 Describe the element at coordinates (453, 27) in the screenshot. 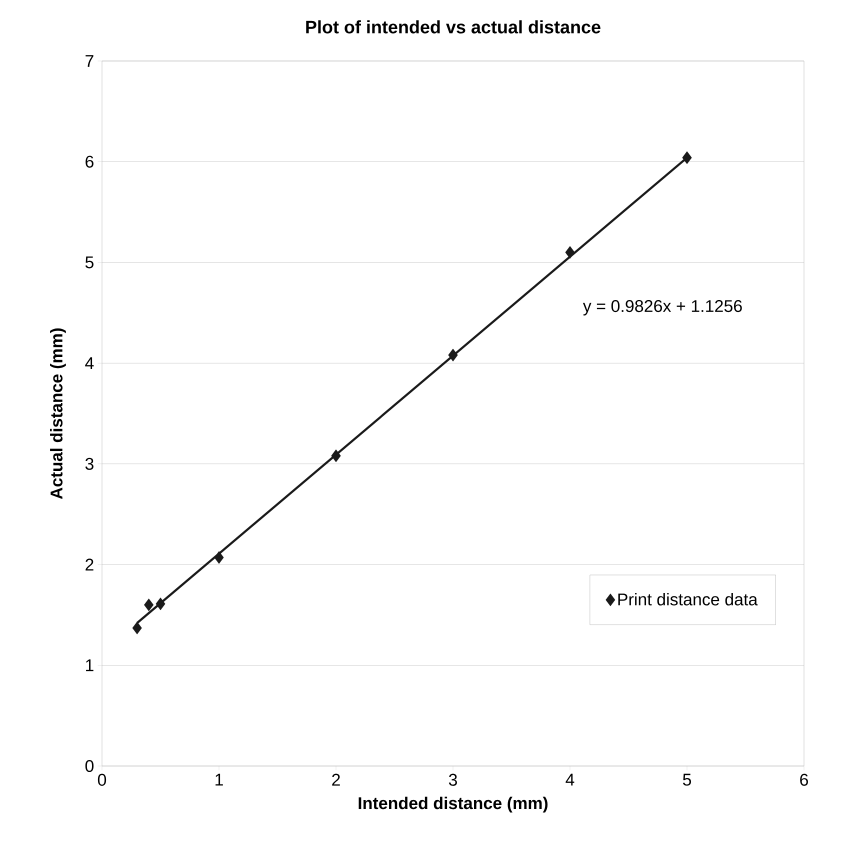

I see `chart-title: Plot of intended vs actual distance` at that location.